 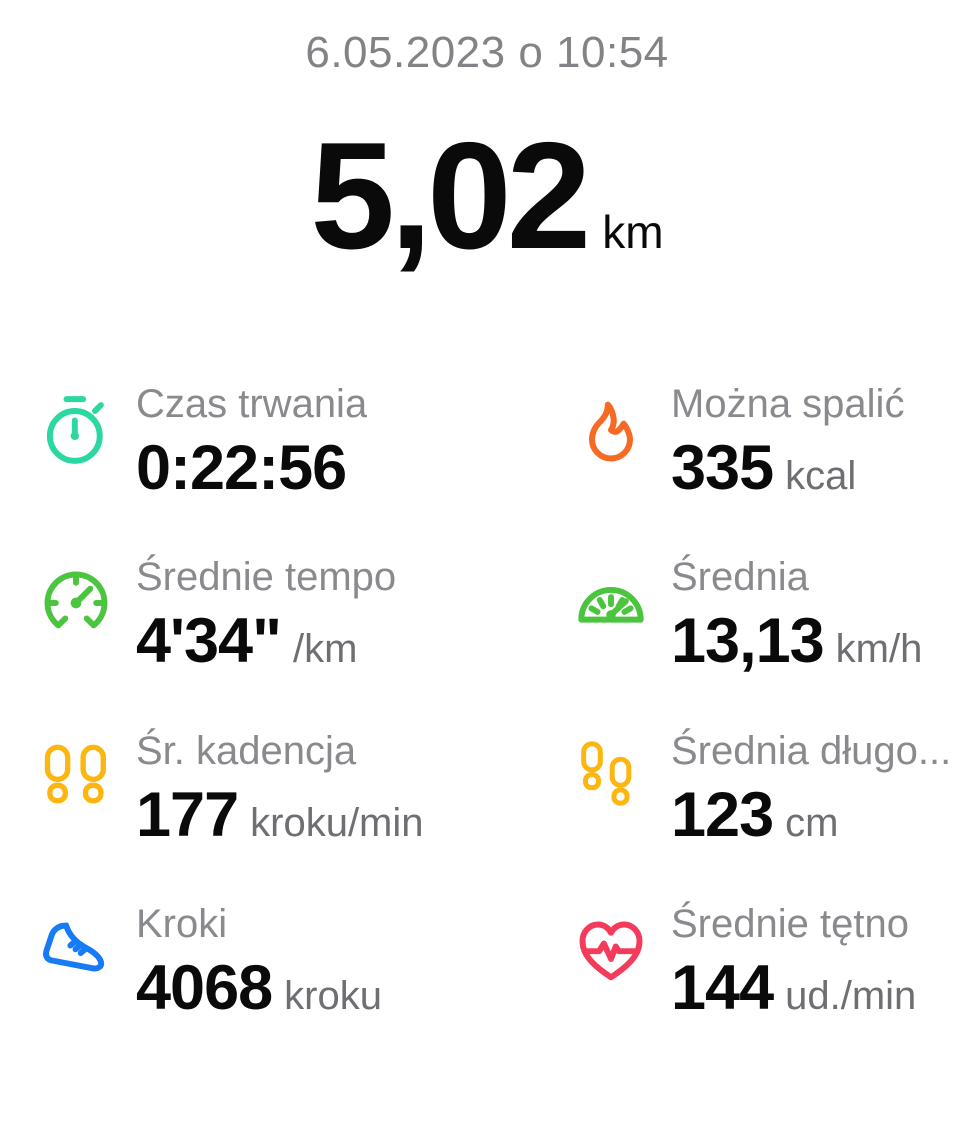 What do you see at coordinates (611, 777) in the screenshot?
I see `footprints-staggered-icon` at bounding box center [611, 777].